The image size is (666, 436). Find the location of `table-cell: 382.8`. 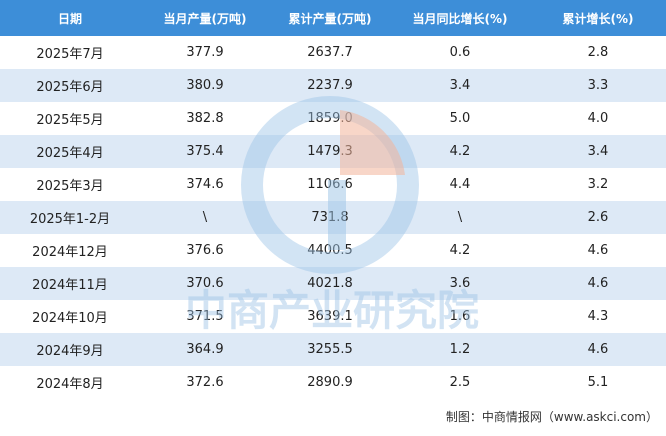

table-cell: 382.8 is located at coordinates (205, 118).